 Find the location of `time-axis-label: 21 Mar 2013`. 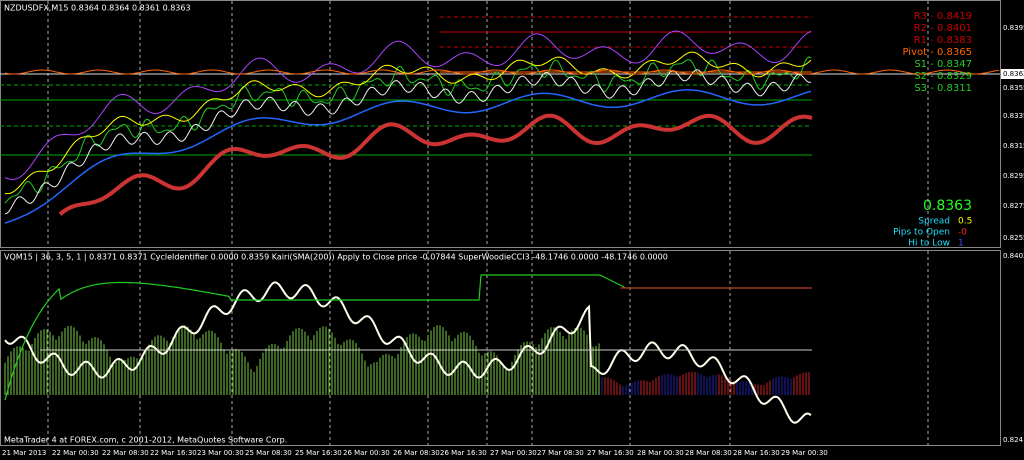

time-axis-label: 21 Mar 2013 is located at coordinates (24, 453).